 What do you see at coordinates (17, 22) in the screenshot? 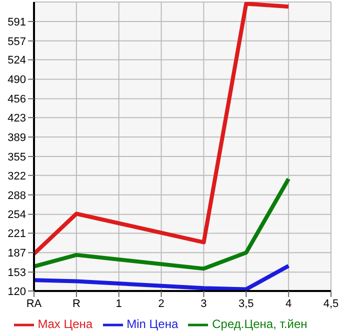
I see `y-tick-label: 591` at bounding box center [17, 22].